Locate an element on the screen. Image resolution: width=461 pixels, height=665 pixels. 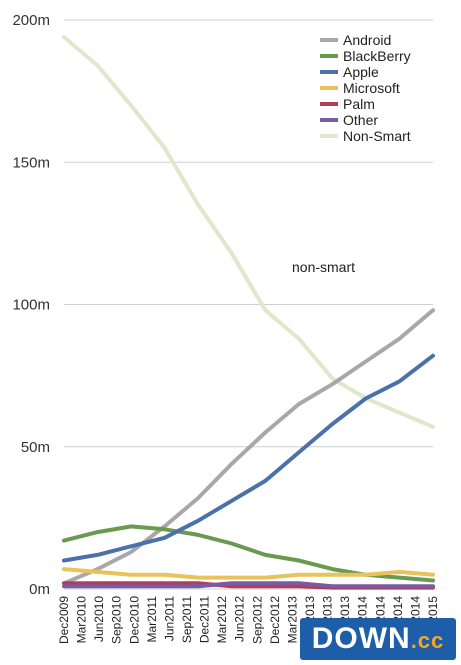
x-tick-label: Dec2010 is located at coordinates (134, 620).